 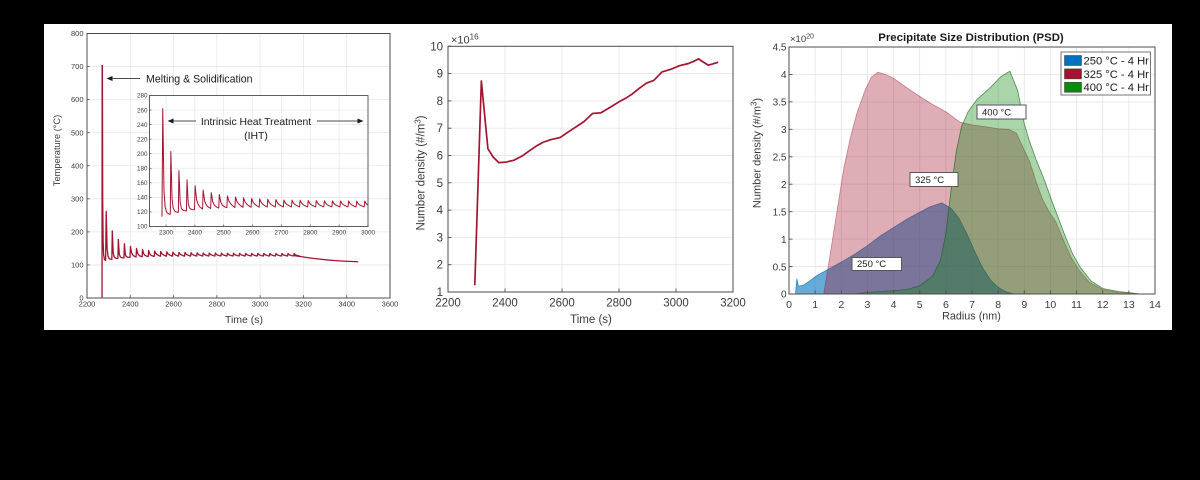 I want to click on svg-text: 325 °C, so click(x=929, y=180).